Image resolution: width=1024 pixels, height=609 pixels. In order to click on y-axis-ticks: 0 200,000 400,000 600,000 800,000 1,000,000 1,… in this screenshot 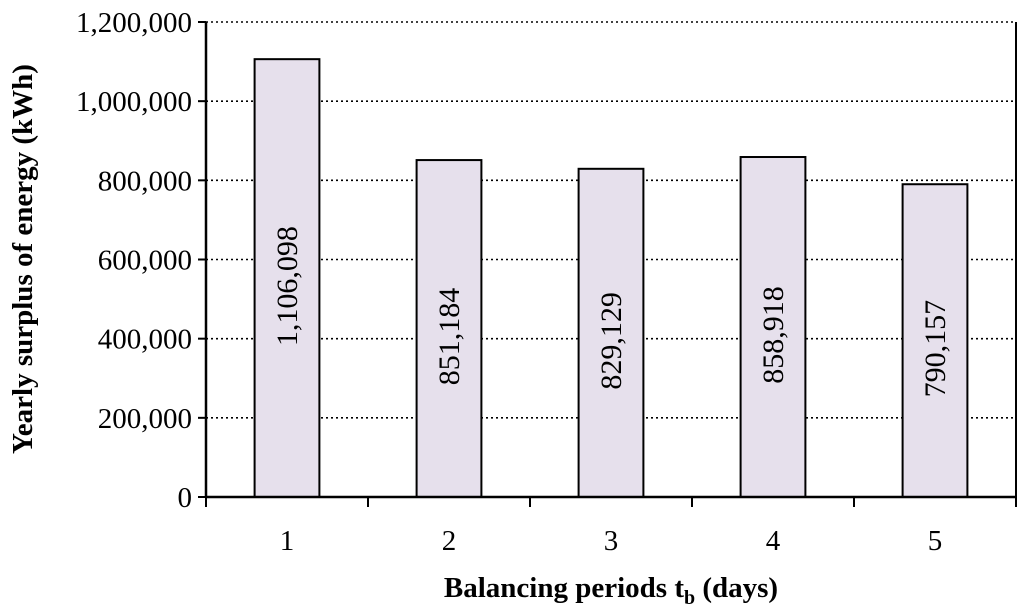, I will do `click(141, 260)`.